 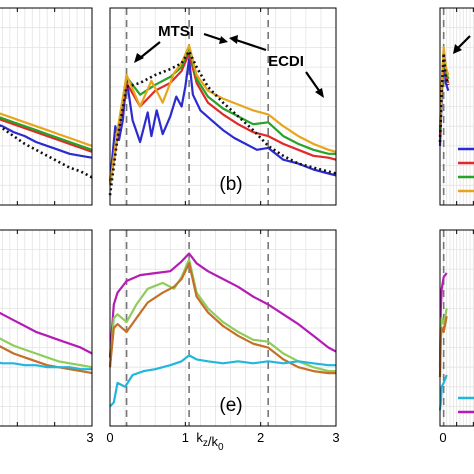 I want to click on axes-frame-top-right, so click(x=456, y=106).